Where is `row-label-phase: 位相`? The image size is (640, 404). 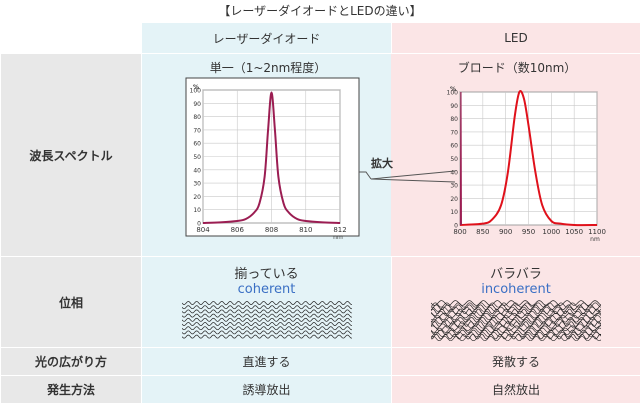 row-label-phase: 位相 is located at coordinates (71, 302).